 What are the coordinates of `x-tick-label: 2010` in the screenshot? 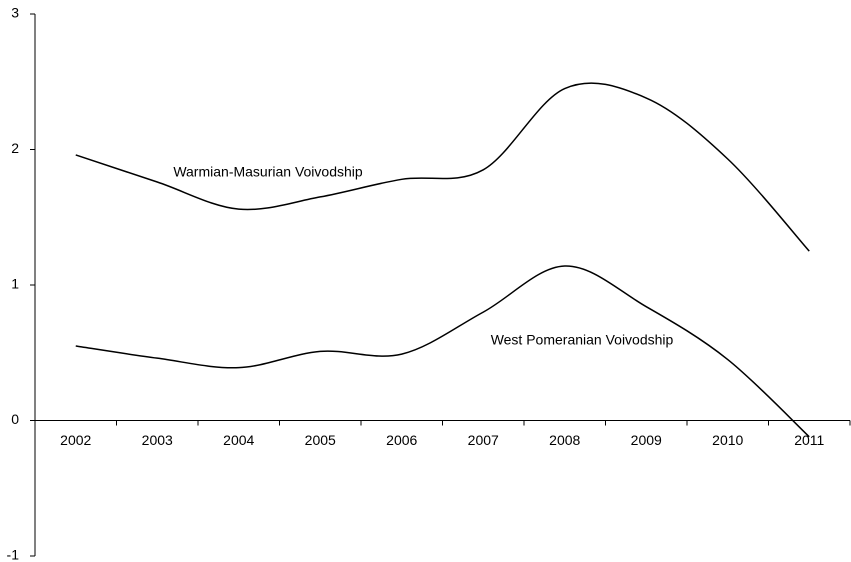 It's located at (727, 440).